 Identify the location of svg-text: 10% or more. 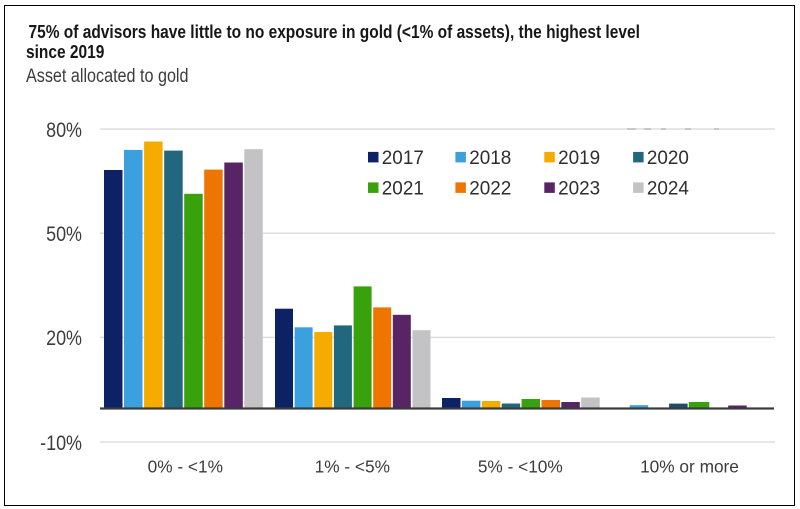
(689, 466).